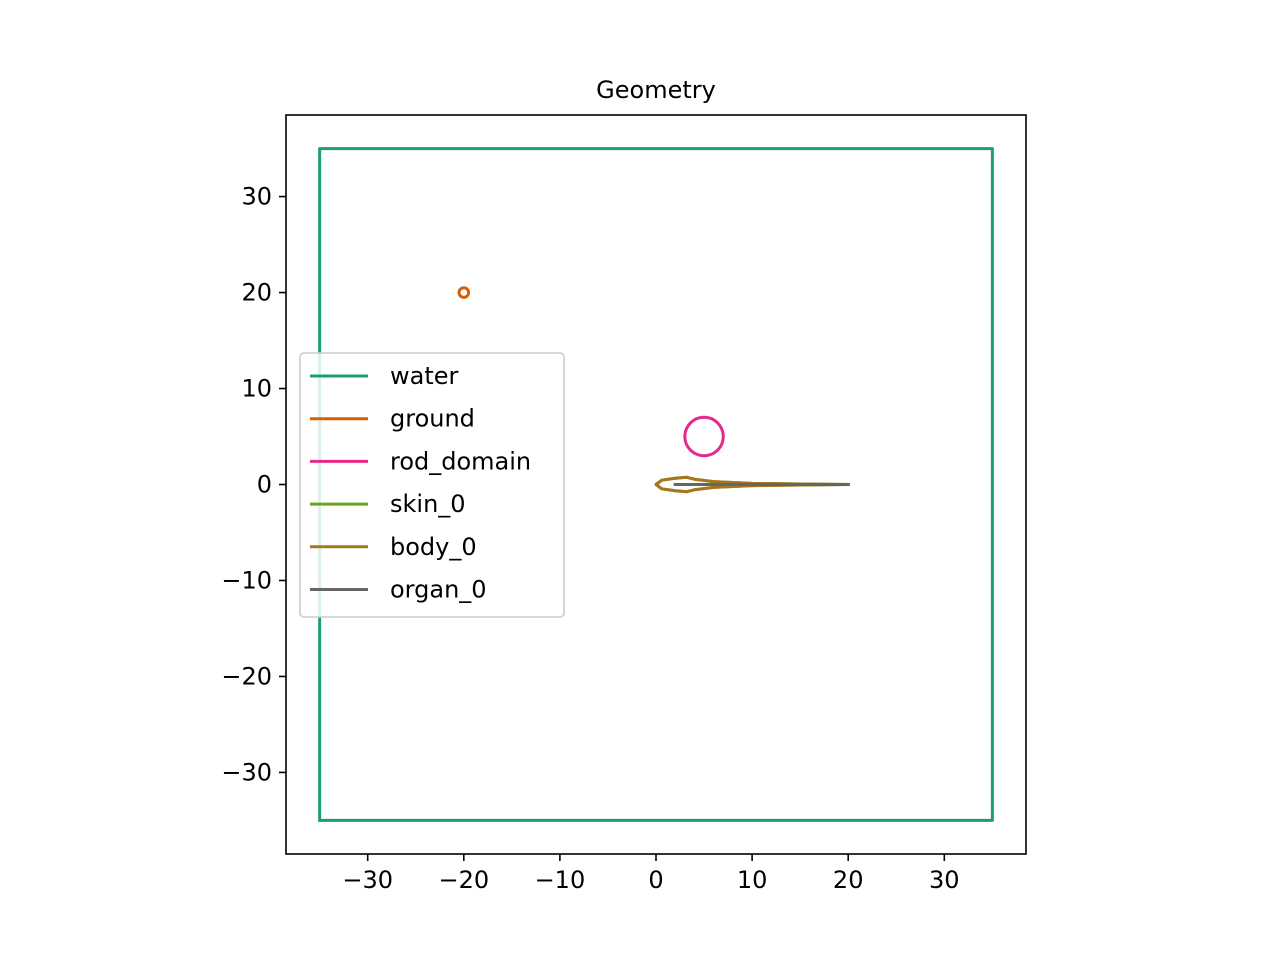  I want to click on y-tick-label: −10, so click(246, 580).